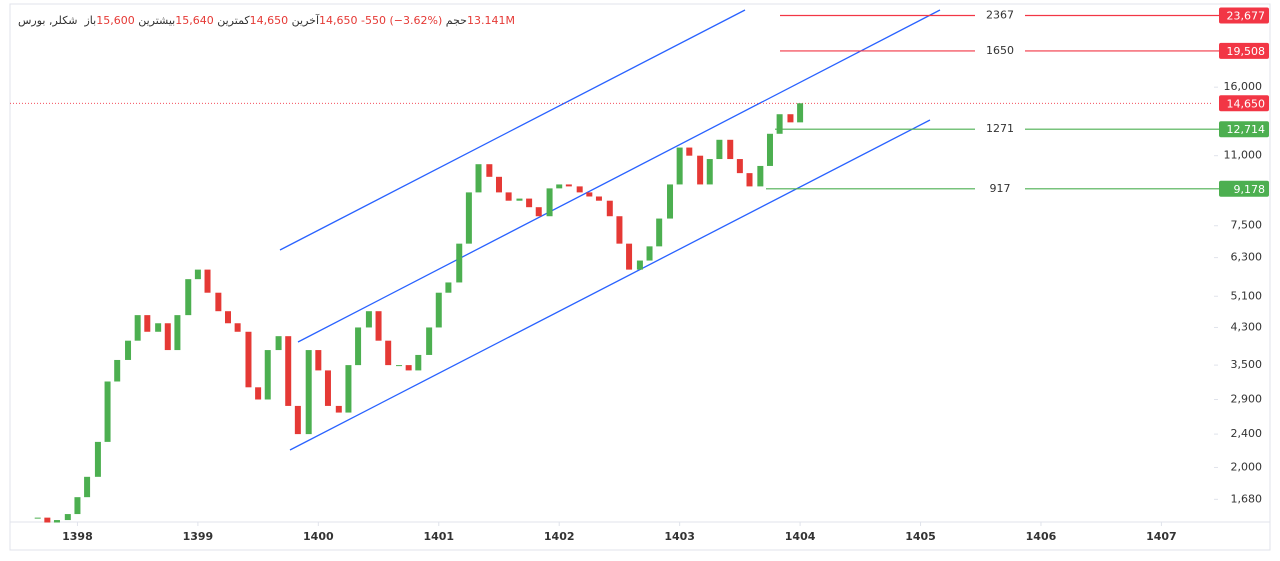 Image resolution: width=1280 pixels, height=561 pixels. What do you see at coordinates (1000, 188) in the screenshot?
I see `level-label: 917` at bounding box center [1000, 188].